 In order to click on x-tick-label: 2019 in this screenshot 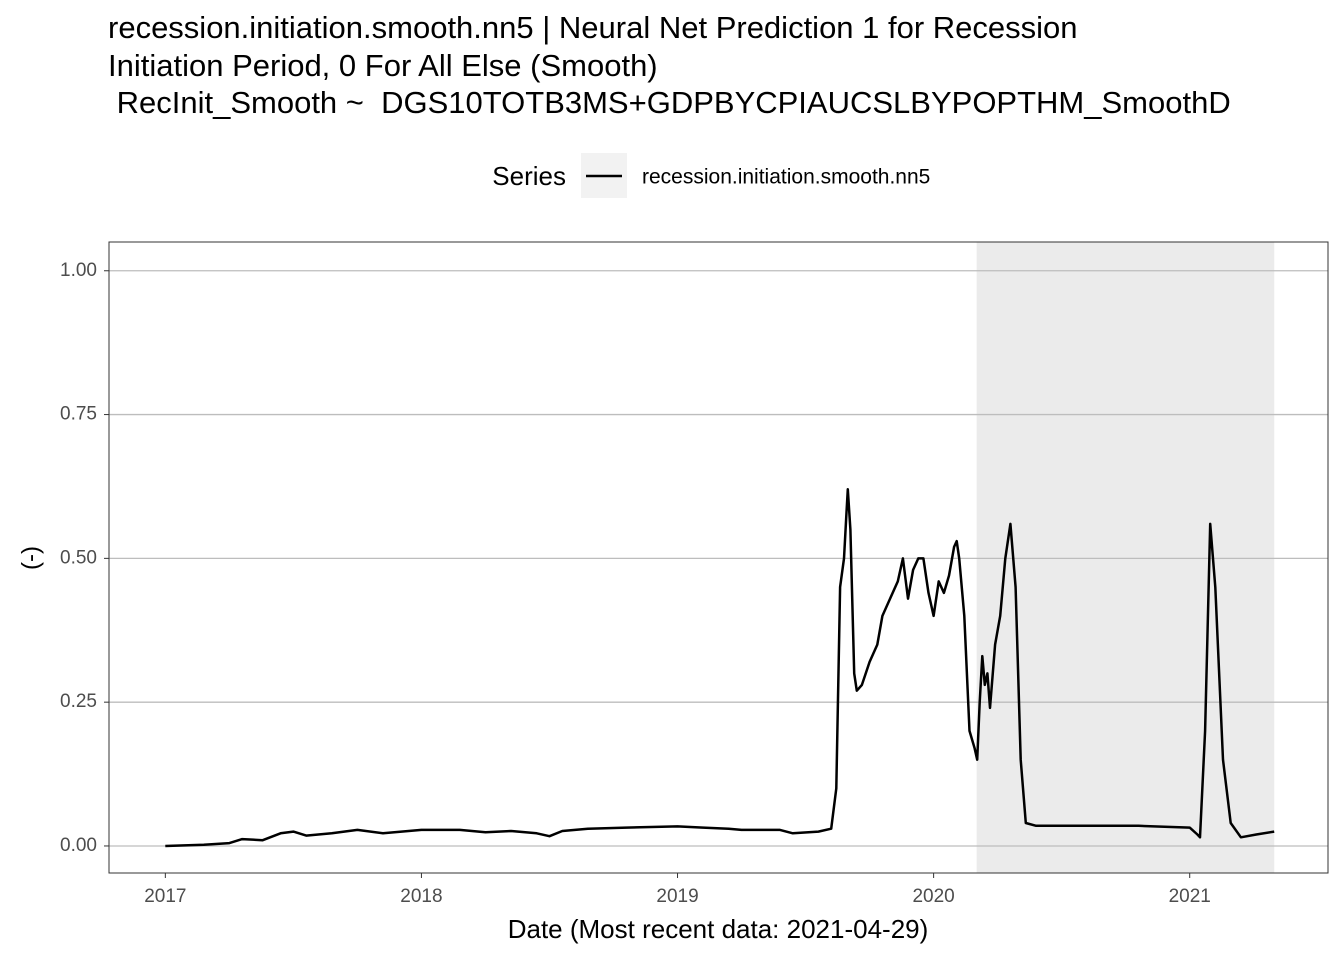, I will do `click(677, 896)`.